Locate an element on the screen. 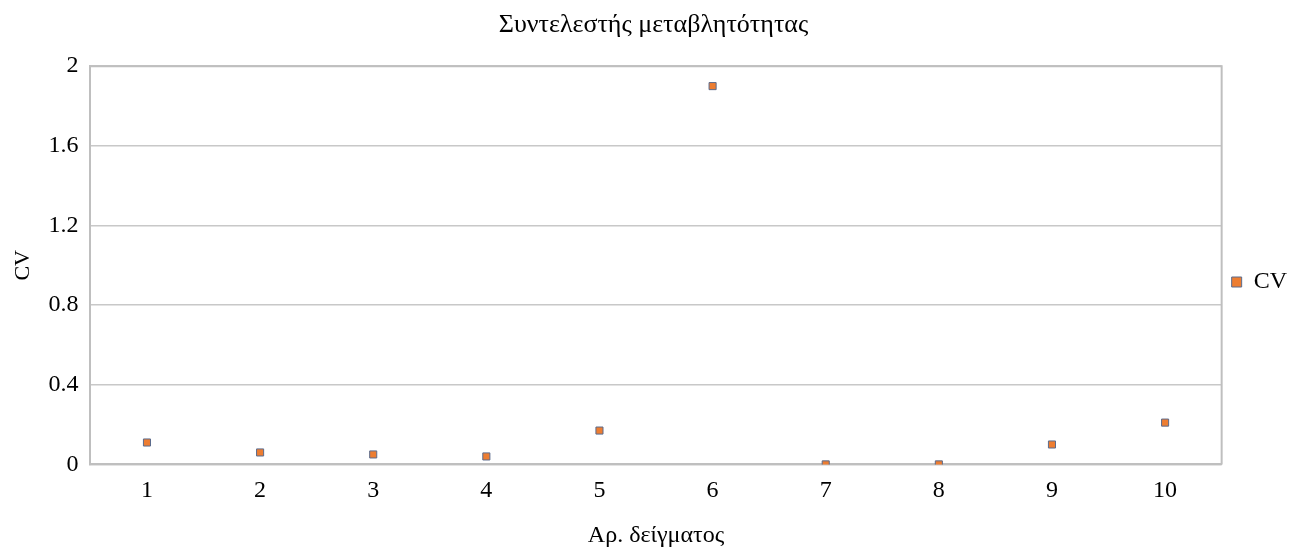  x-tick-label: 9 is located at coordinates (1051, 489).